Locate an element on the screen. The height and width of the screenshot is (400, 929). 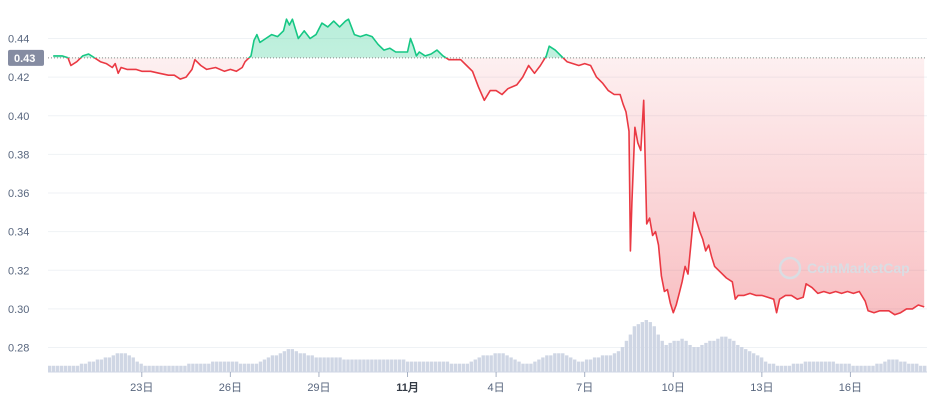
current-price-label: 0.43 is located at coordinates (24, 59).